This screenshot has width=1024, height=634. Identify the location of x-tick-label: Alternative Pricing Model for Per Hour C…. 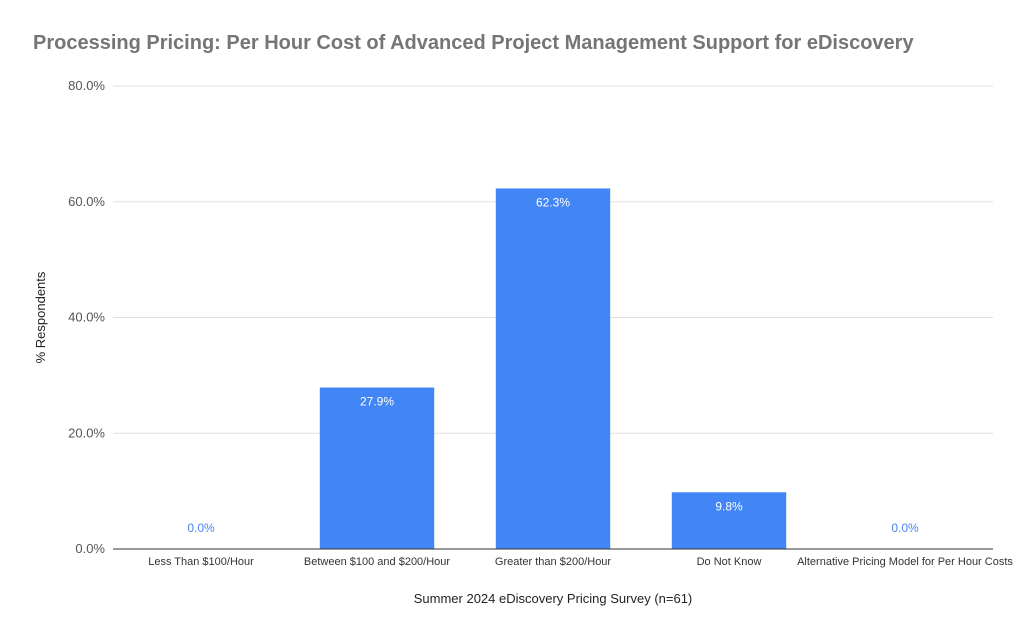
(905, 562).